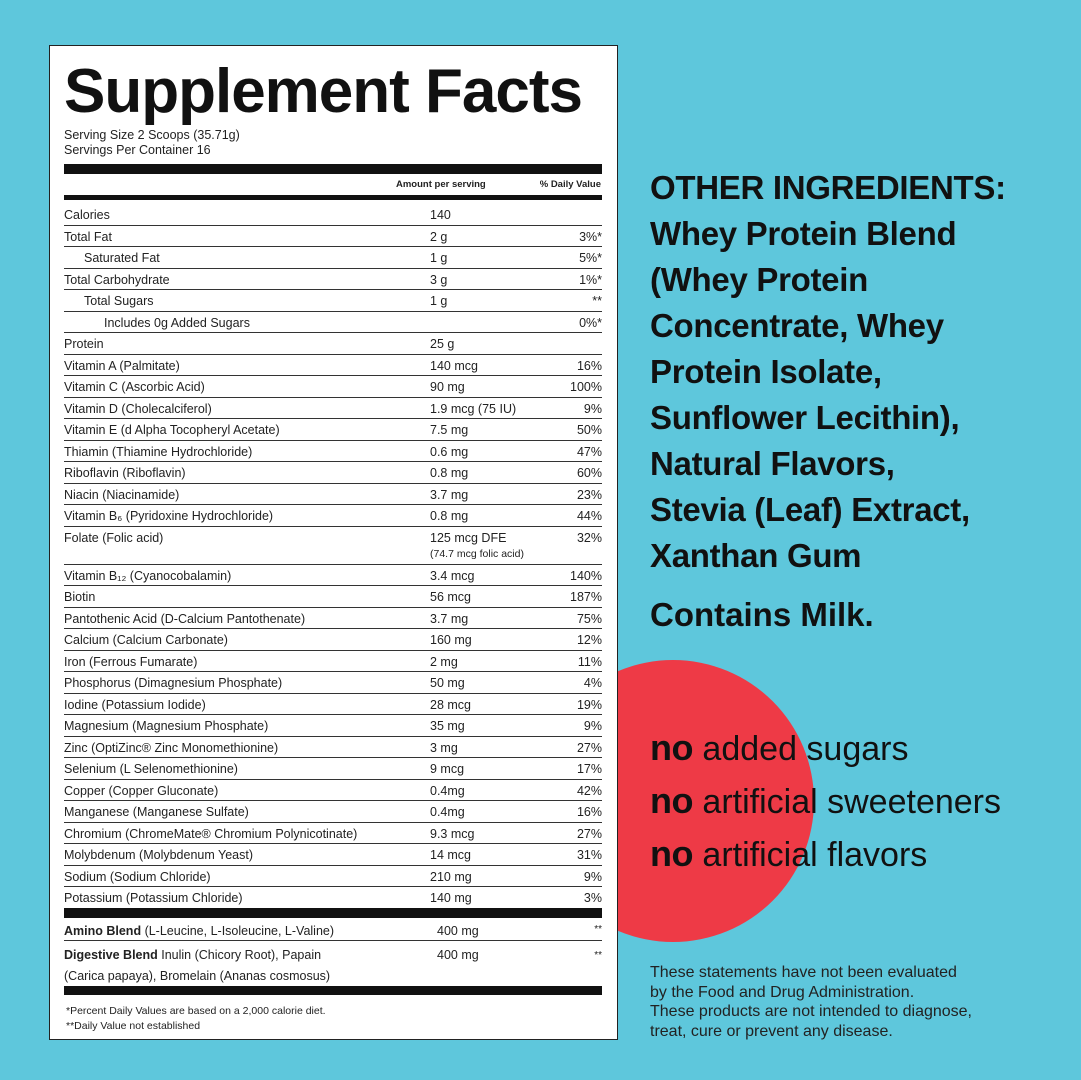 The width and height of the screenshot is (1081, 1080). I want to click on thin-divider, so click(333, 940).